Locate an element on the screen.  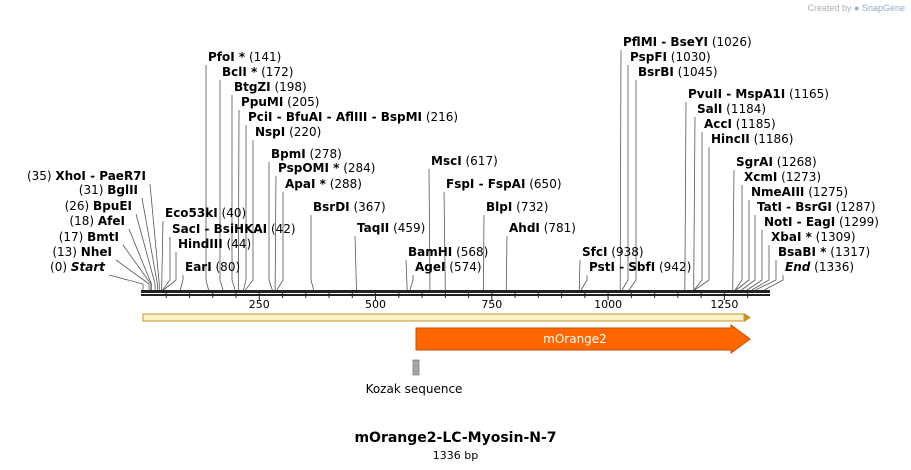
site-bpuei: (26) BpuEI is located at coordinates (98, 206).